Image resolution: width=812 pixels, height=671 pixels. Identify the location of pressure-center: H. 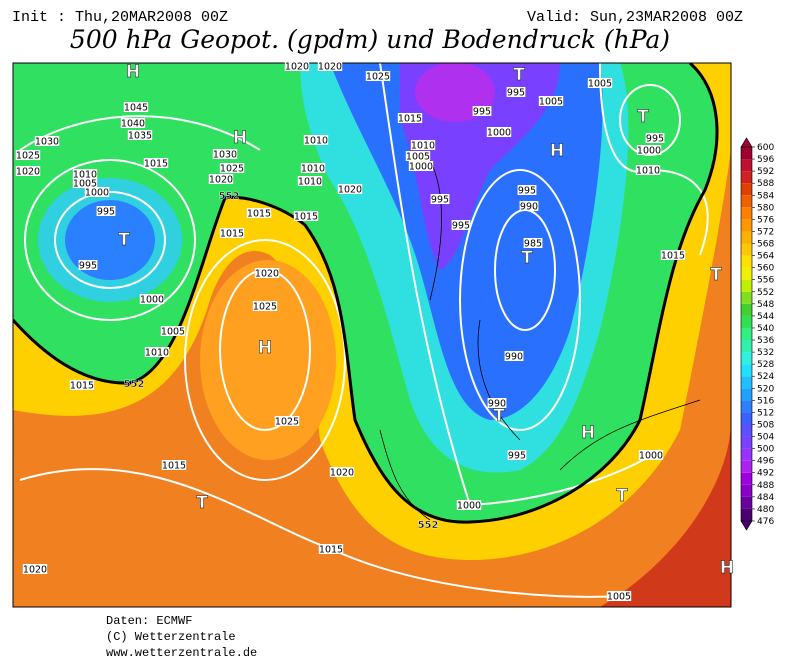
(133, 72).